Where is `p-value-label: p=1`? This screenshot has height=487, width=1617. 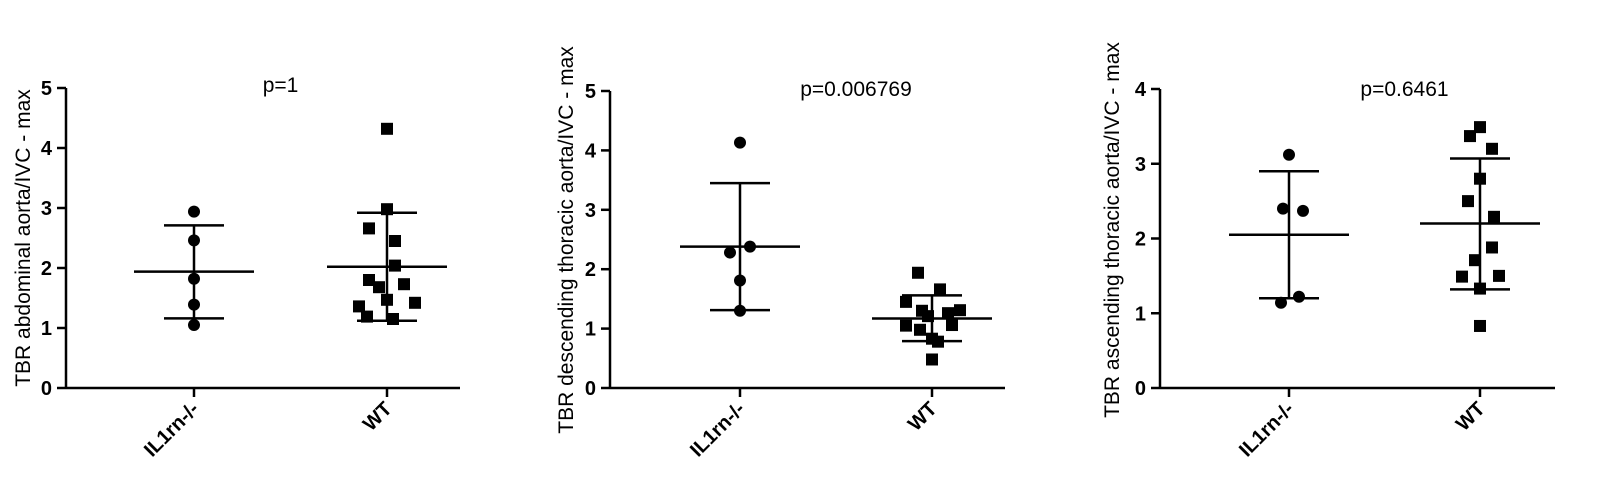 p-value-label: p=1 is located at coordinates (281, 85).